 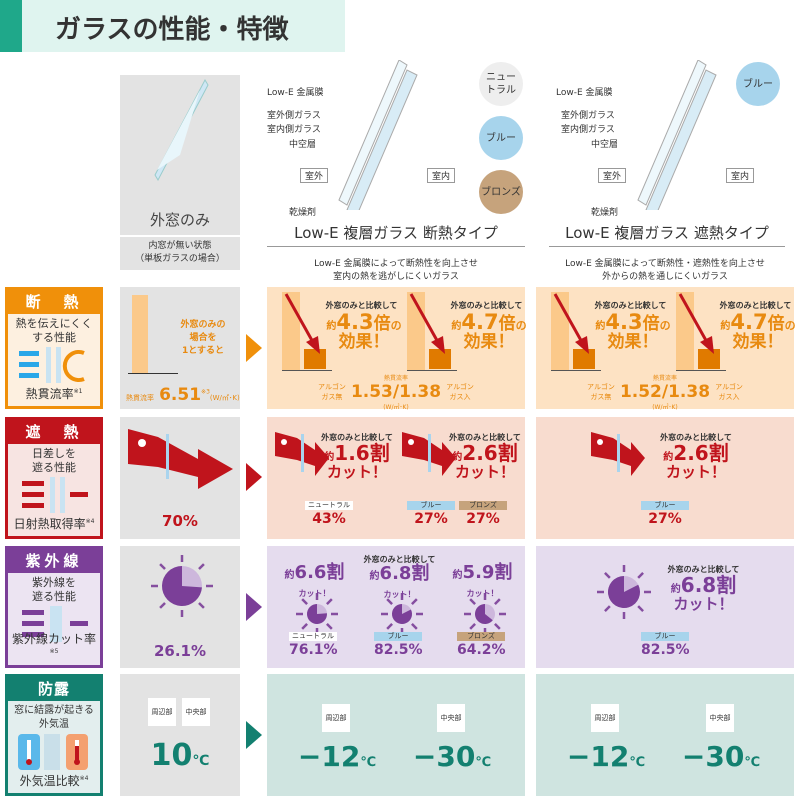 What do you see at coordinates (172, 26) in the screenshot?
I see `page-title-banner: ガラスの性能・特徴` at bounding box center [172, 26].